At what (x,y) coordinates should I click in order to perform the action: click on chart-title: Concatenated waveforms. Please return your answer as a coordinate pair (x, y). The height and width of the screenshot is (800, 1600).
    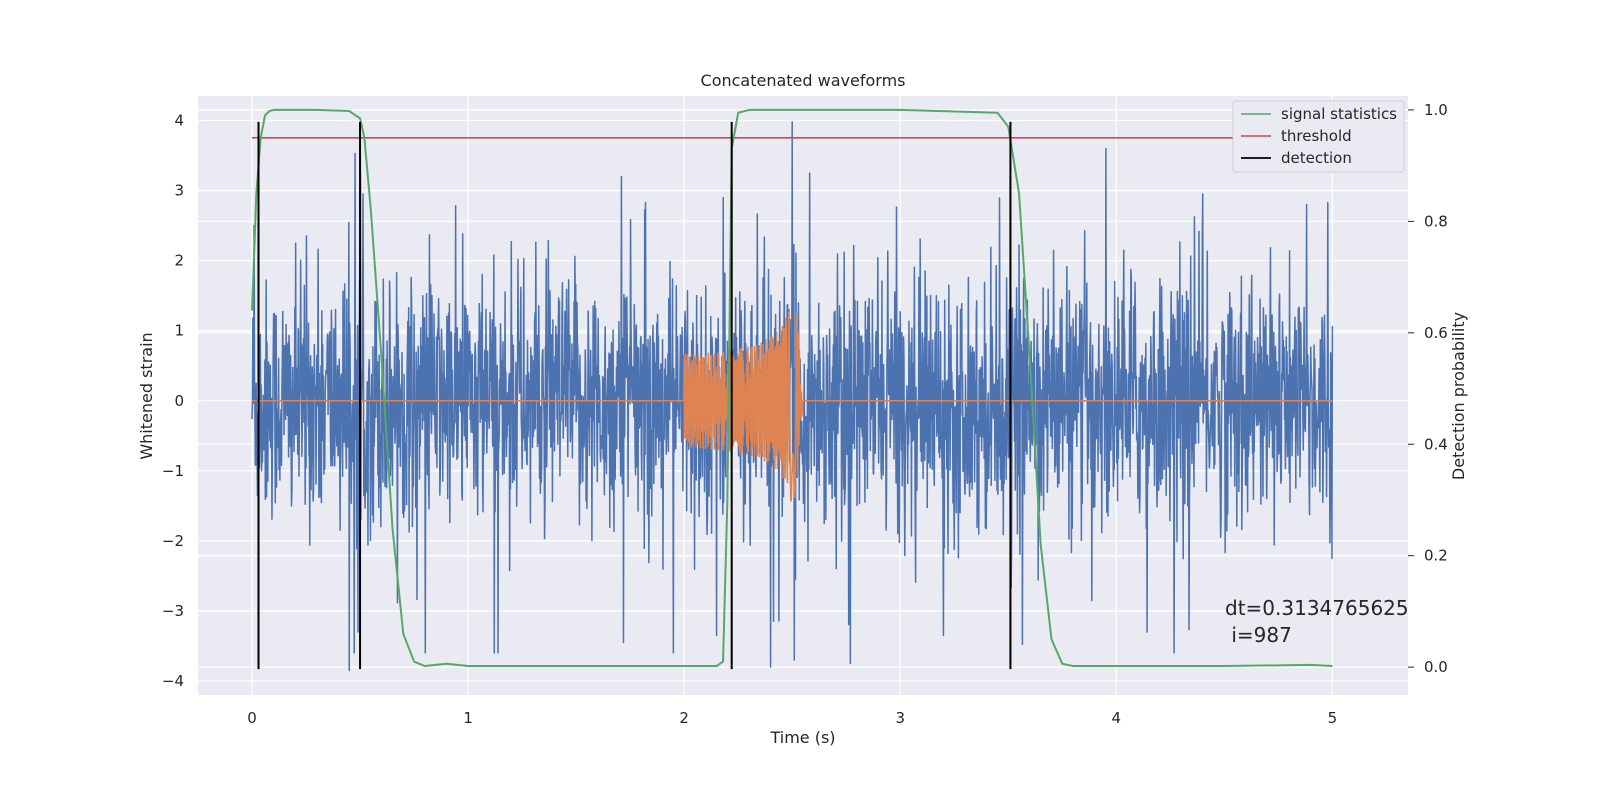
    Looking at the image, I should click on (803, 80).